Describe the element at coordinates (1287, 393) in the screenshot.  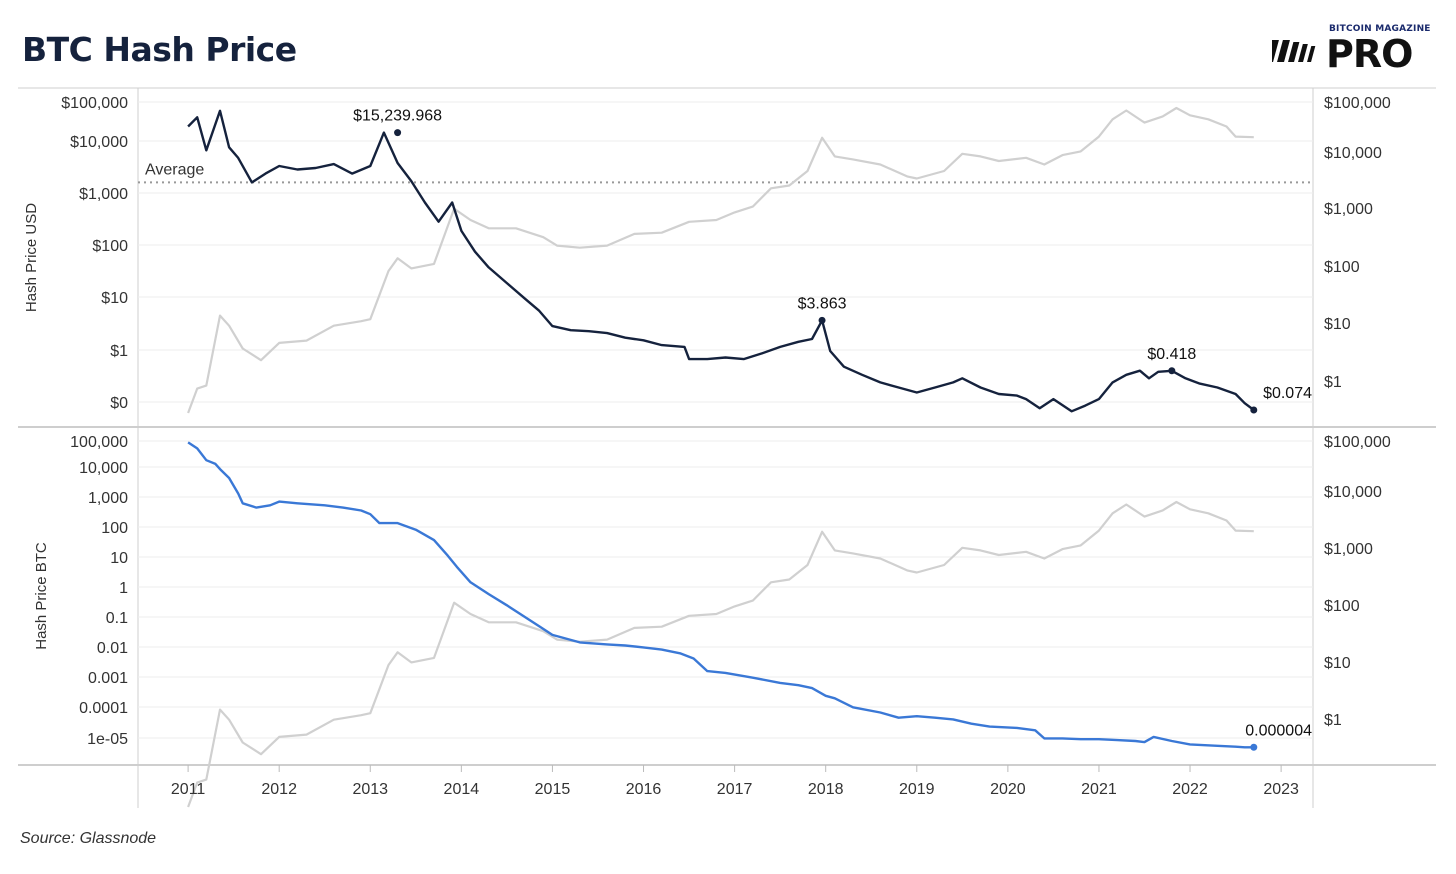
I see `annotation-label: $0.074` at that location.